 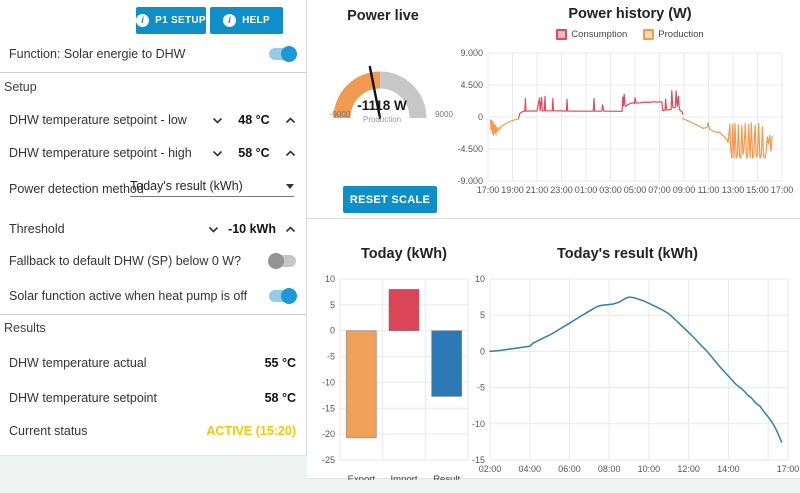 I want to click on dhw-setpoint-low-stepper: 48 °C, so click(x=254, y=120).